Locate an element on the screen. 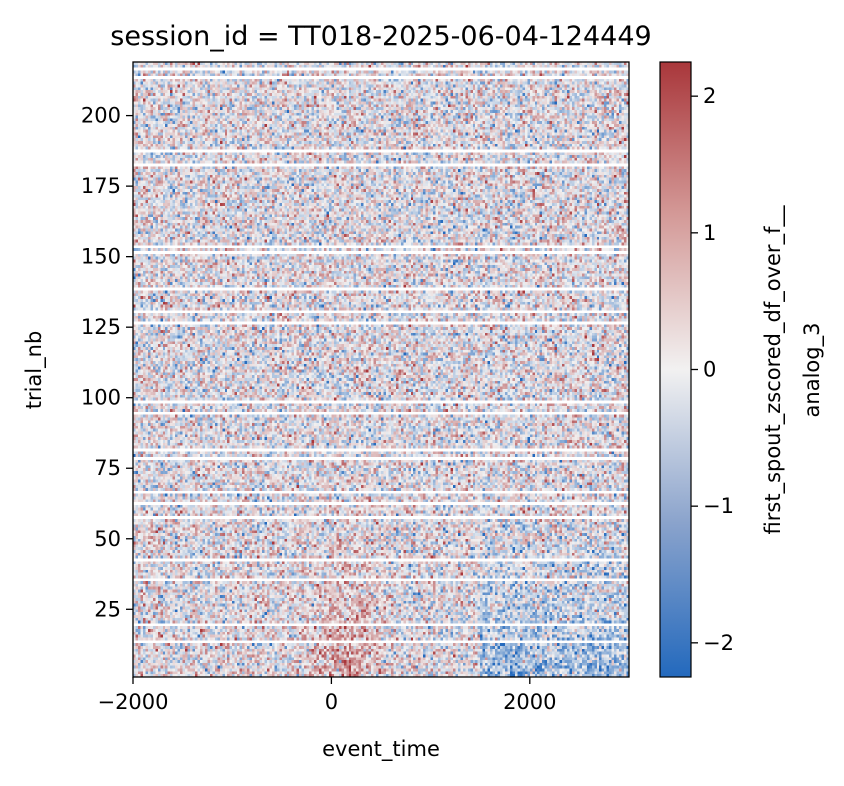 The image size is (844, 786). x-tick-label: 2000 is located at coordinates (529, 702).